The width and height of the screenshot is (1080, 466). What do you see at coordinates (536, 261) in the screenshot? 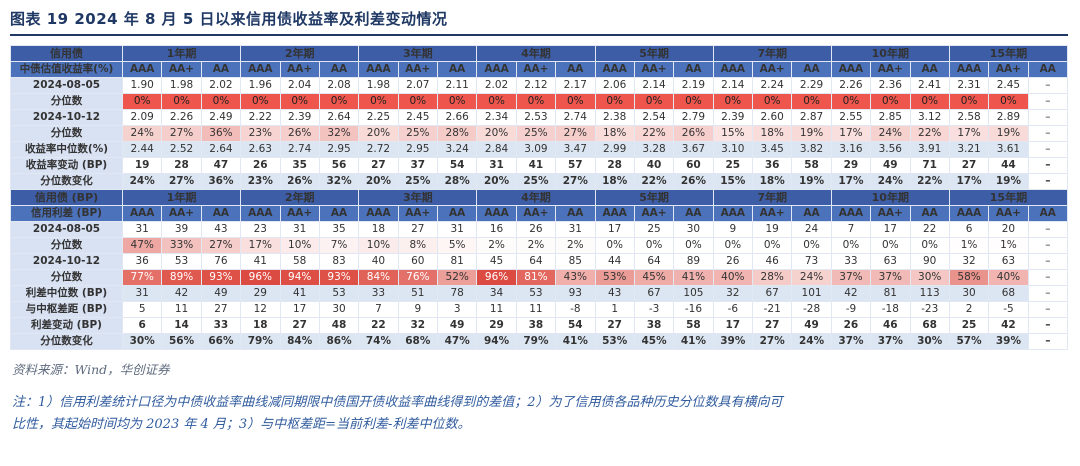
I see `value-cell: 64` at bounding box center [536, 261].